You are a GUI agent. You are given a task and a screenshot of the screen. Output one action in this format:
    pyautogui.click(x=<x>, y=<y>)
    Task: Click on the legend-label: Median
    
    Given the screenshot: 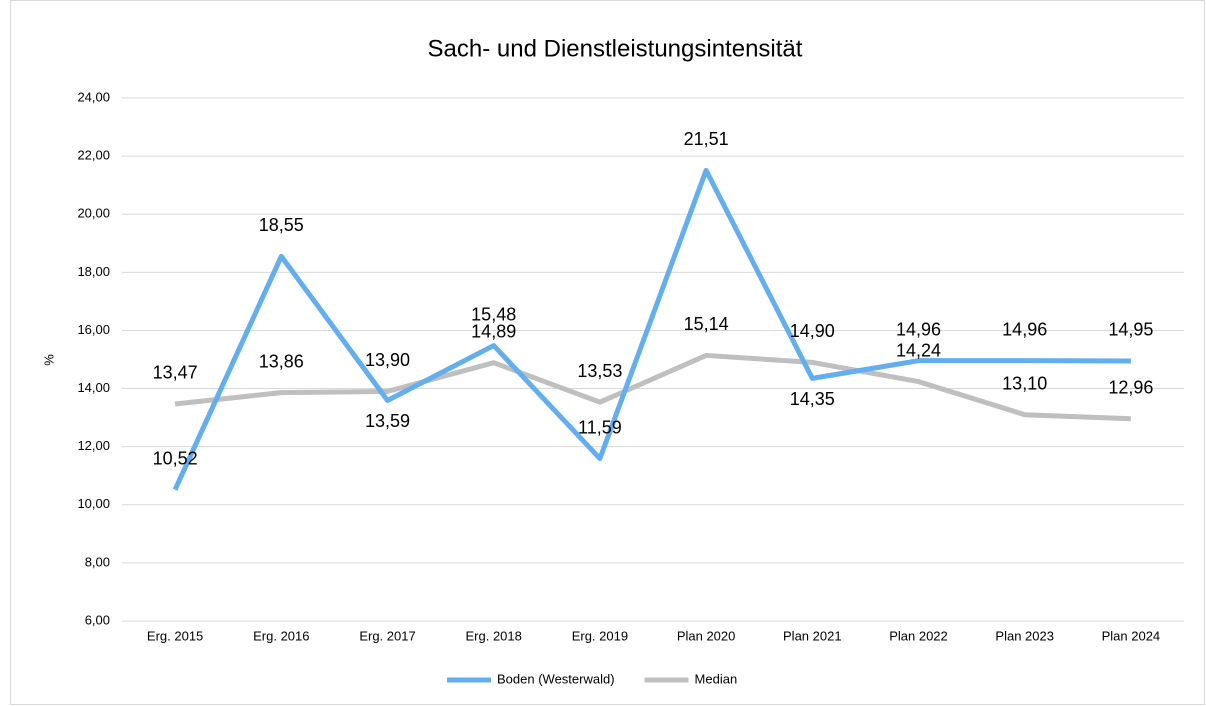 What is the action you would take?
    pyautogui.click(x=716, y=678)
    